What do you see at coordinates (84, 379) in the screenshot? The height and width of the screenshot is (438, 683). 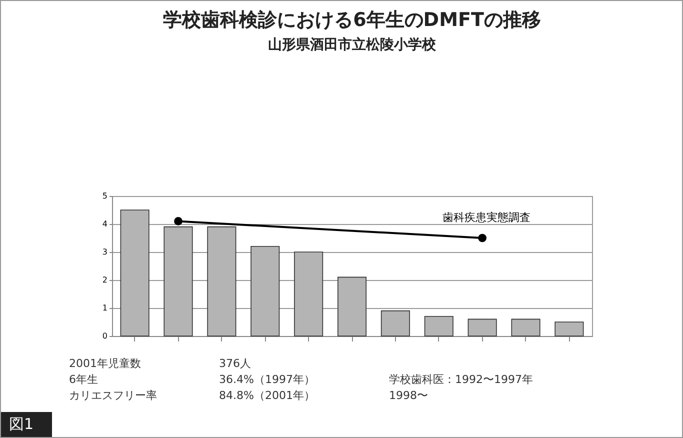 I see `text: 6年生` at bounding box center [84, 379].